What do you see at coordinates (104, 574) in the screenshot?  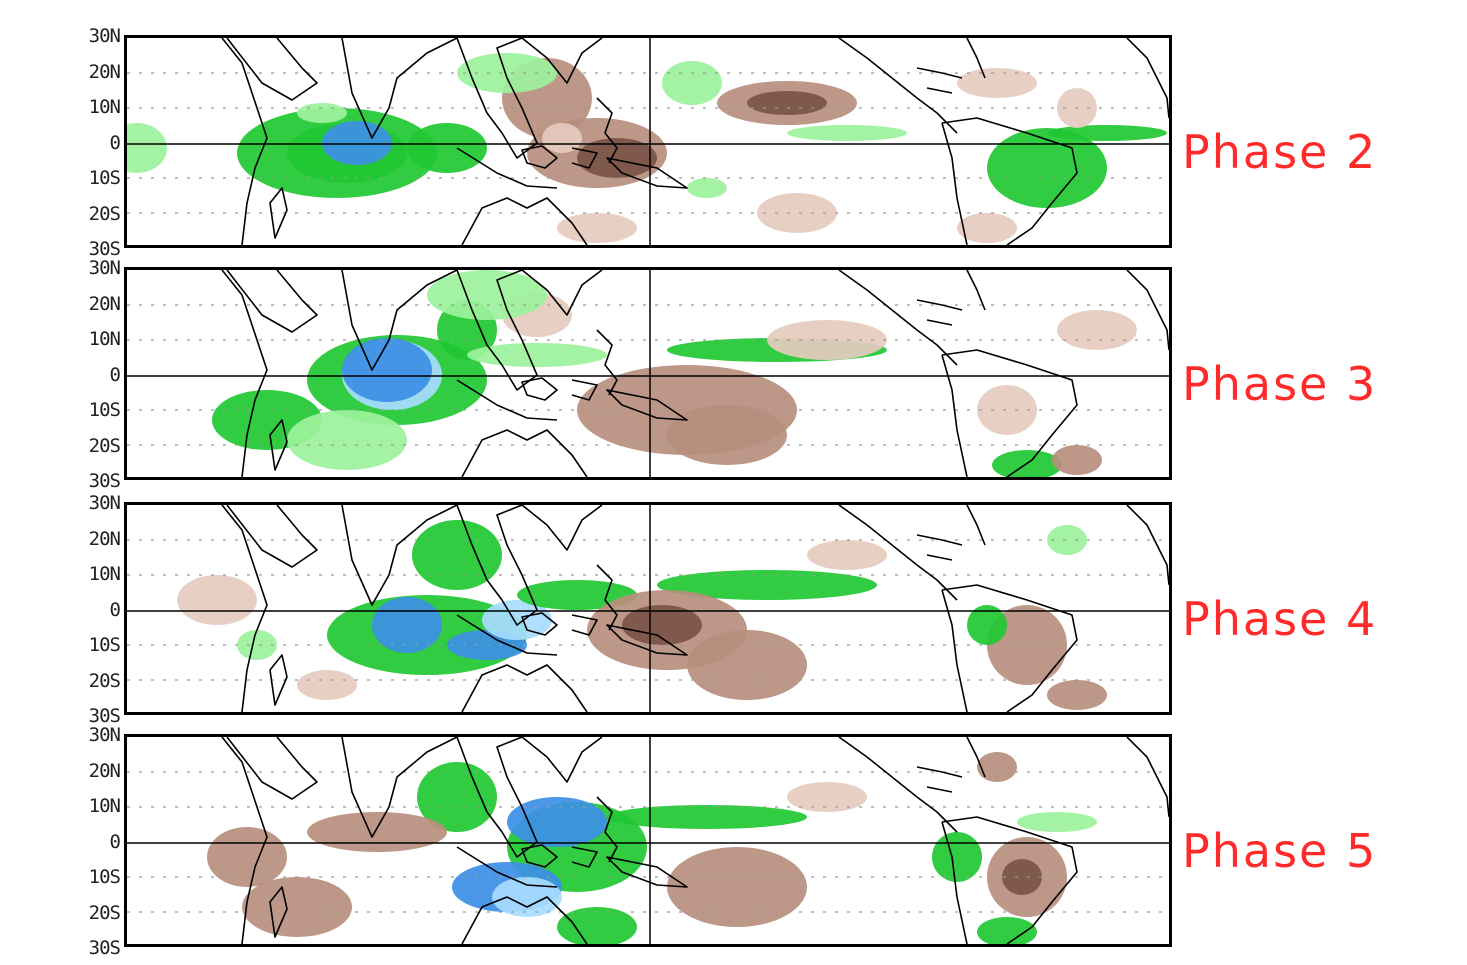 I see `latitude-tick-label: 10N` at bounding box center [104, 574].